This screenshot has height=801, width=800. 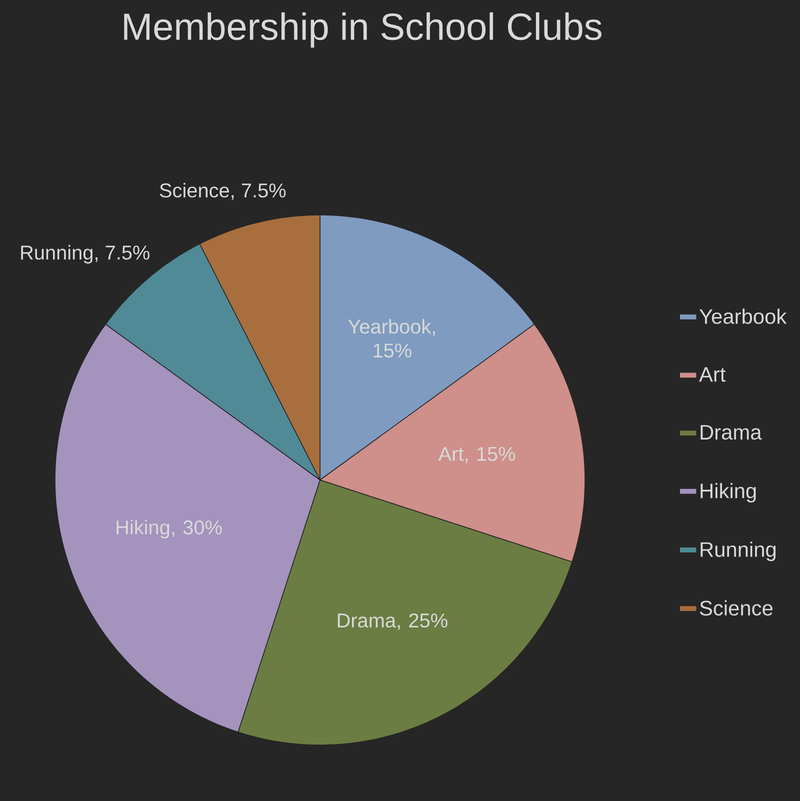 What do you see at coordinates (743, 316) in the screenshot?
I see `legend-label: Yearbook` at bounding box center [743, 316].